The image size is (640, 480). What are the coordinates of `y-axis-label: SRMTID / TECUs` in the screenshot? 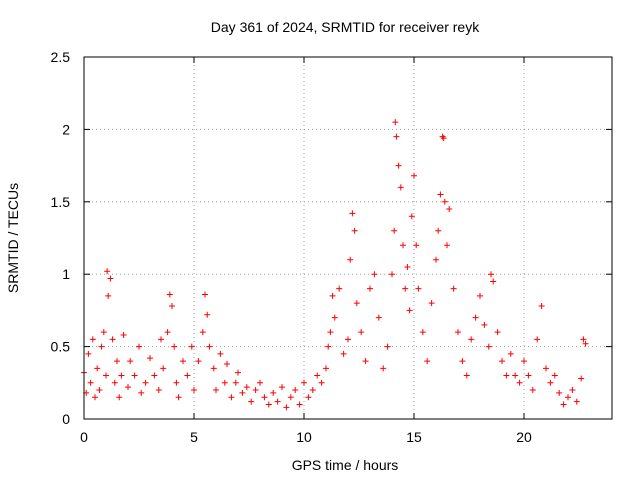 It's located at (13, 238).